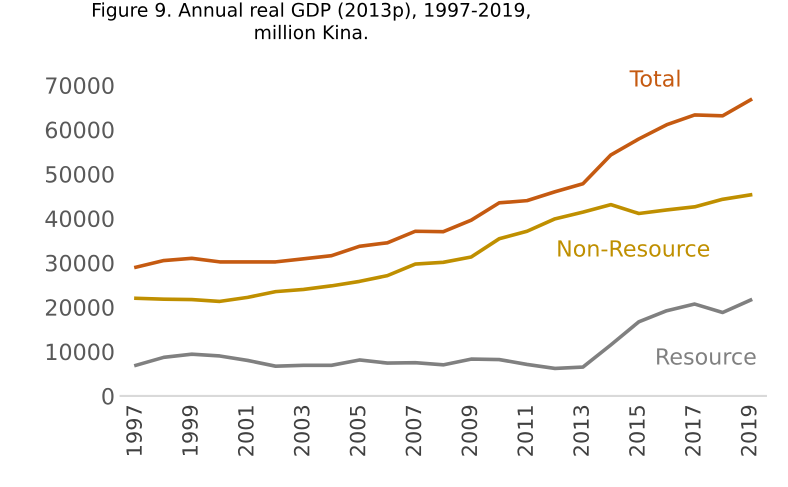  Describe the element at coordinates (581, 431) in the screenshot. I see `x-tick-label: 2013` at that location.